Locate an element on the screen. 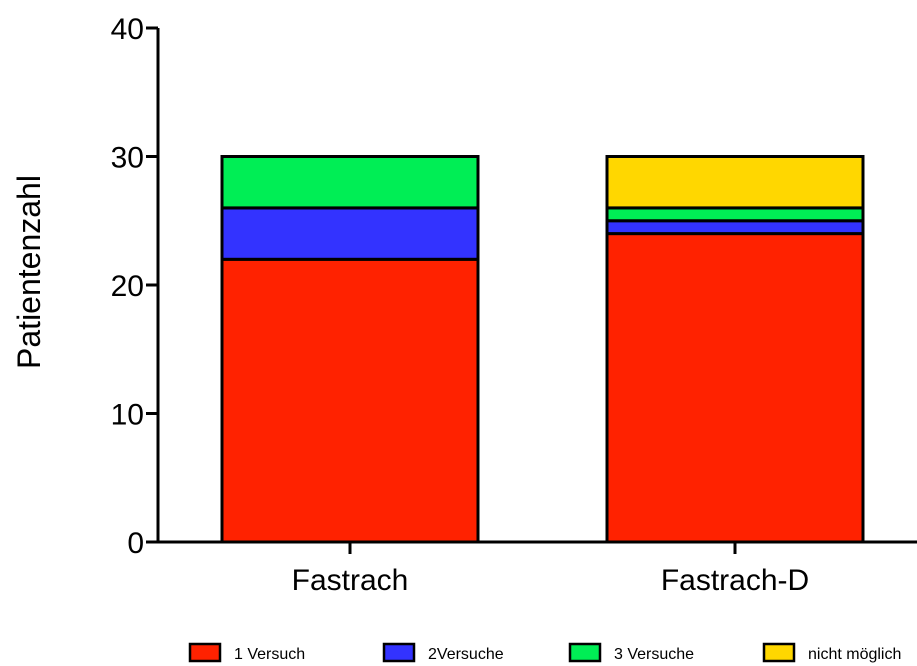  y-tick-label-1: 0 is located at coordinates (135, 543).